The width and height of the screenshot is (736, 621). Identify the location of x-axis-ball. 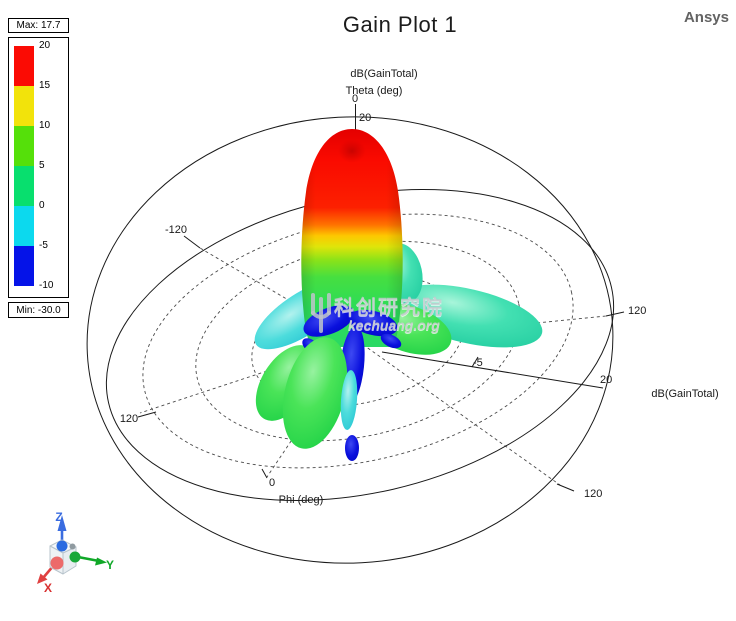
(57, 563).